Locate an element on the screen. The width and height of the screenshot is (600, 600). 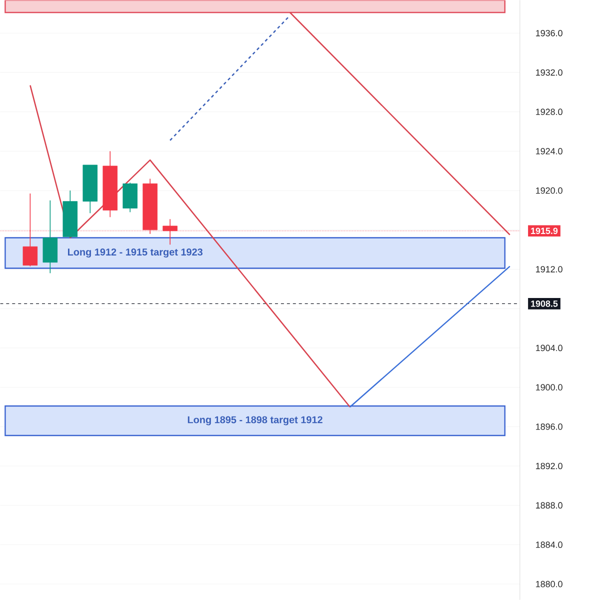
y-tick-label: 1904.0 is located at coordinates (549, 348).